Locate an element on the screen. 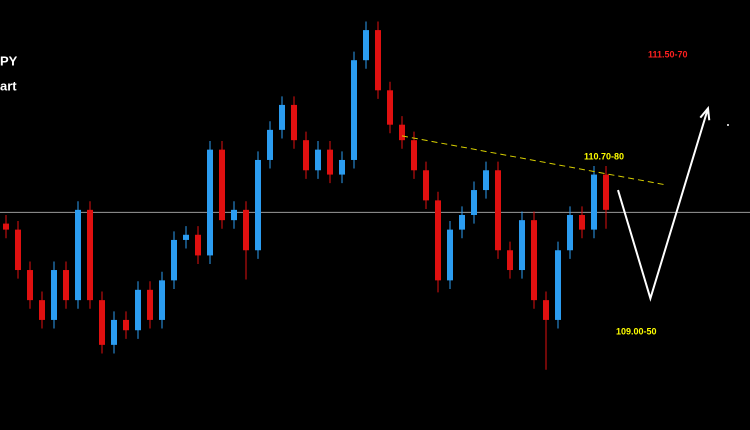 This screenshot has height=430, width=750. annotation: 111.50-70 is located at coordinates (668, 54).